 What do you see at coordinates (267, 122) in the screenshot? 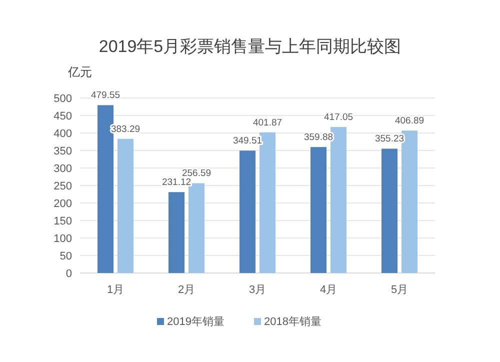
I see `data-label: 401.87` at bounding box center [267, 122].